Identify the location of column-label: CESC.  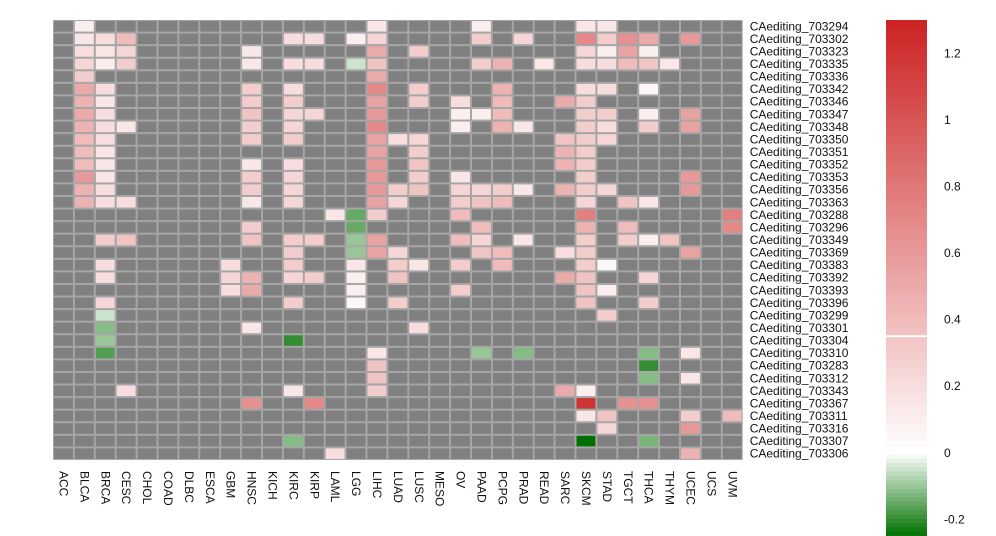
(126, 488).